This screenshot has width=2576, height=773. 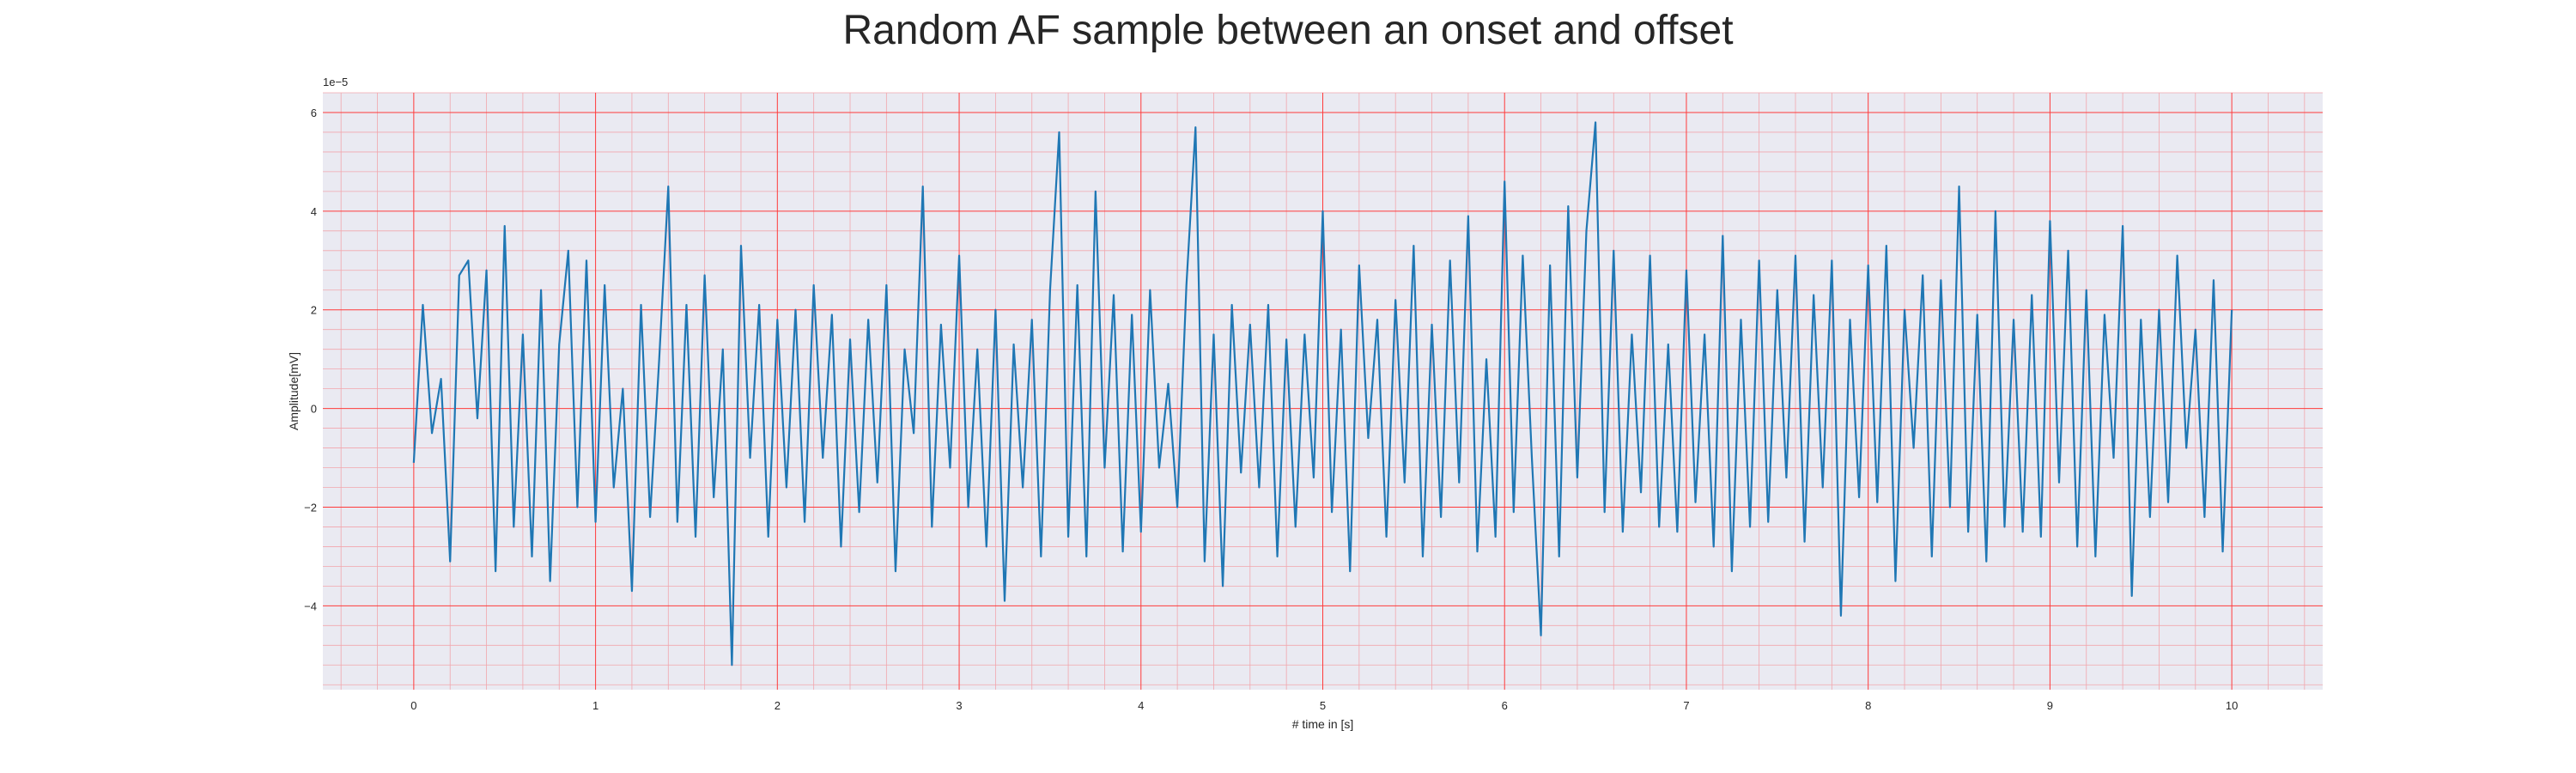 I want to click on x-tick-label: 1, so click(x=595, y=705).